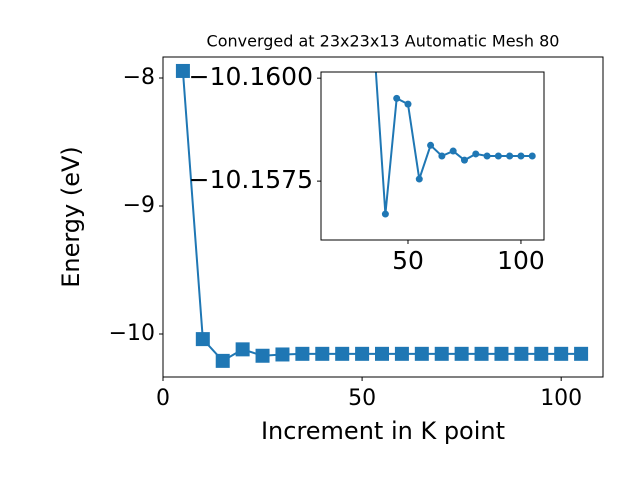 Image resolution: width=640 pixels, height=484 pixels. Describe the element at coordinates (383, 41) in the screenshot. I see `chart-title: Converged at 23x23x13 Automatic Mesh 80` at that location.